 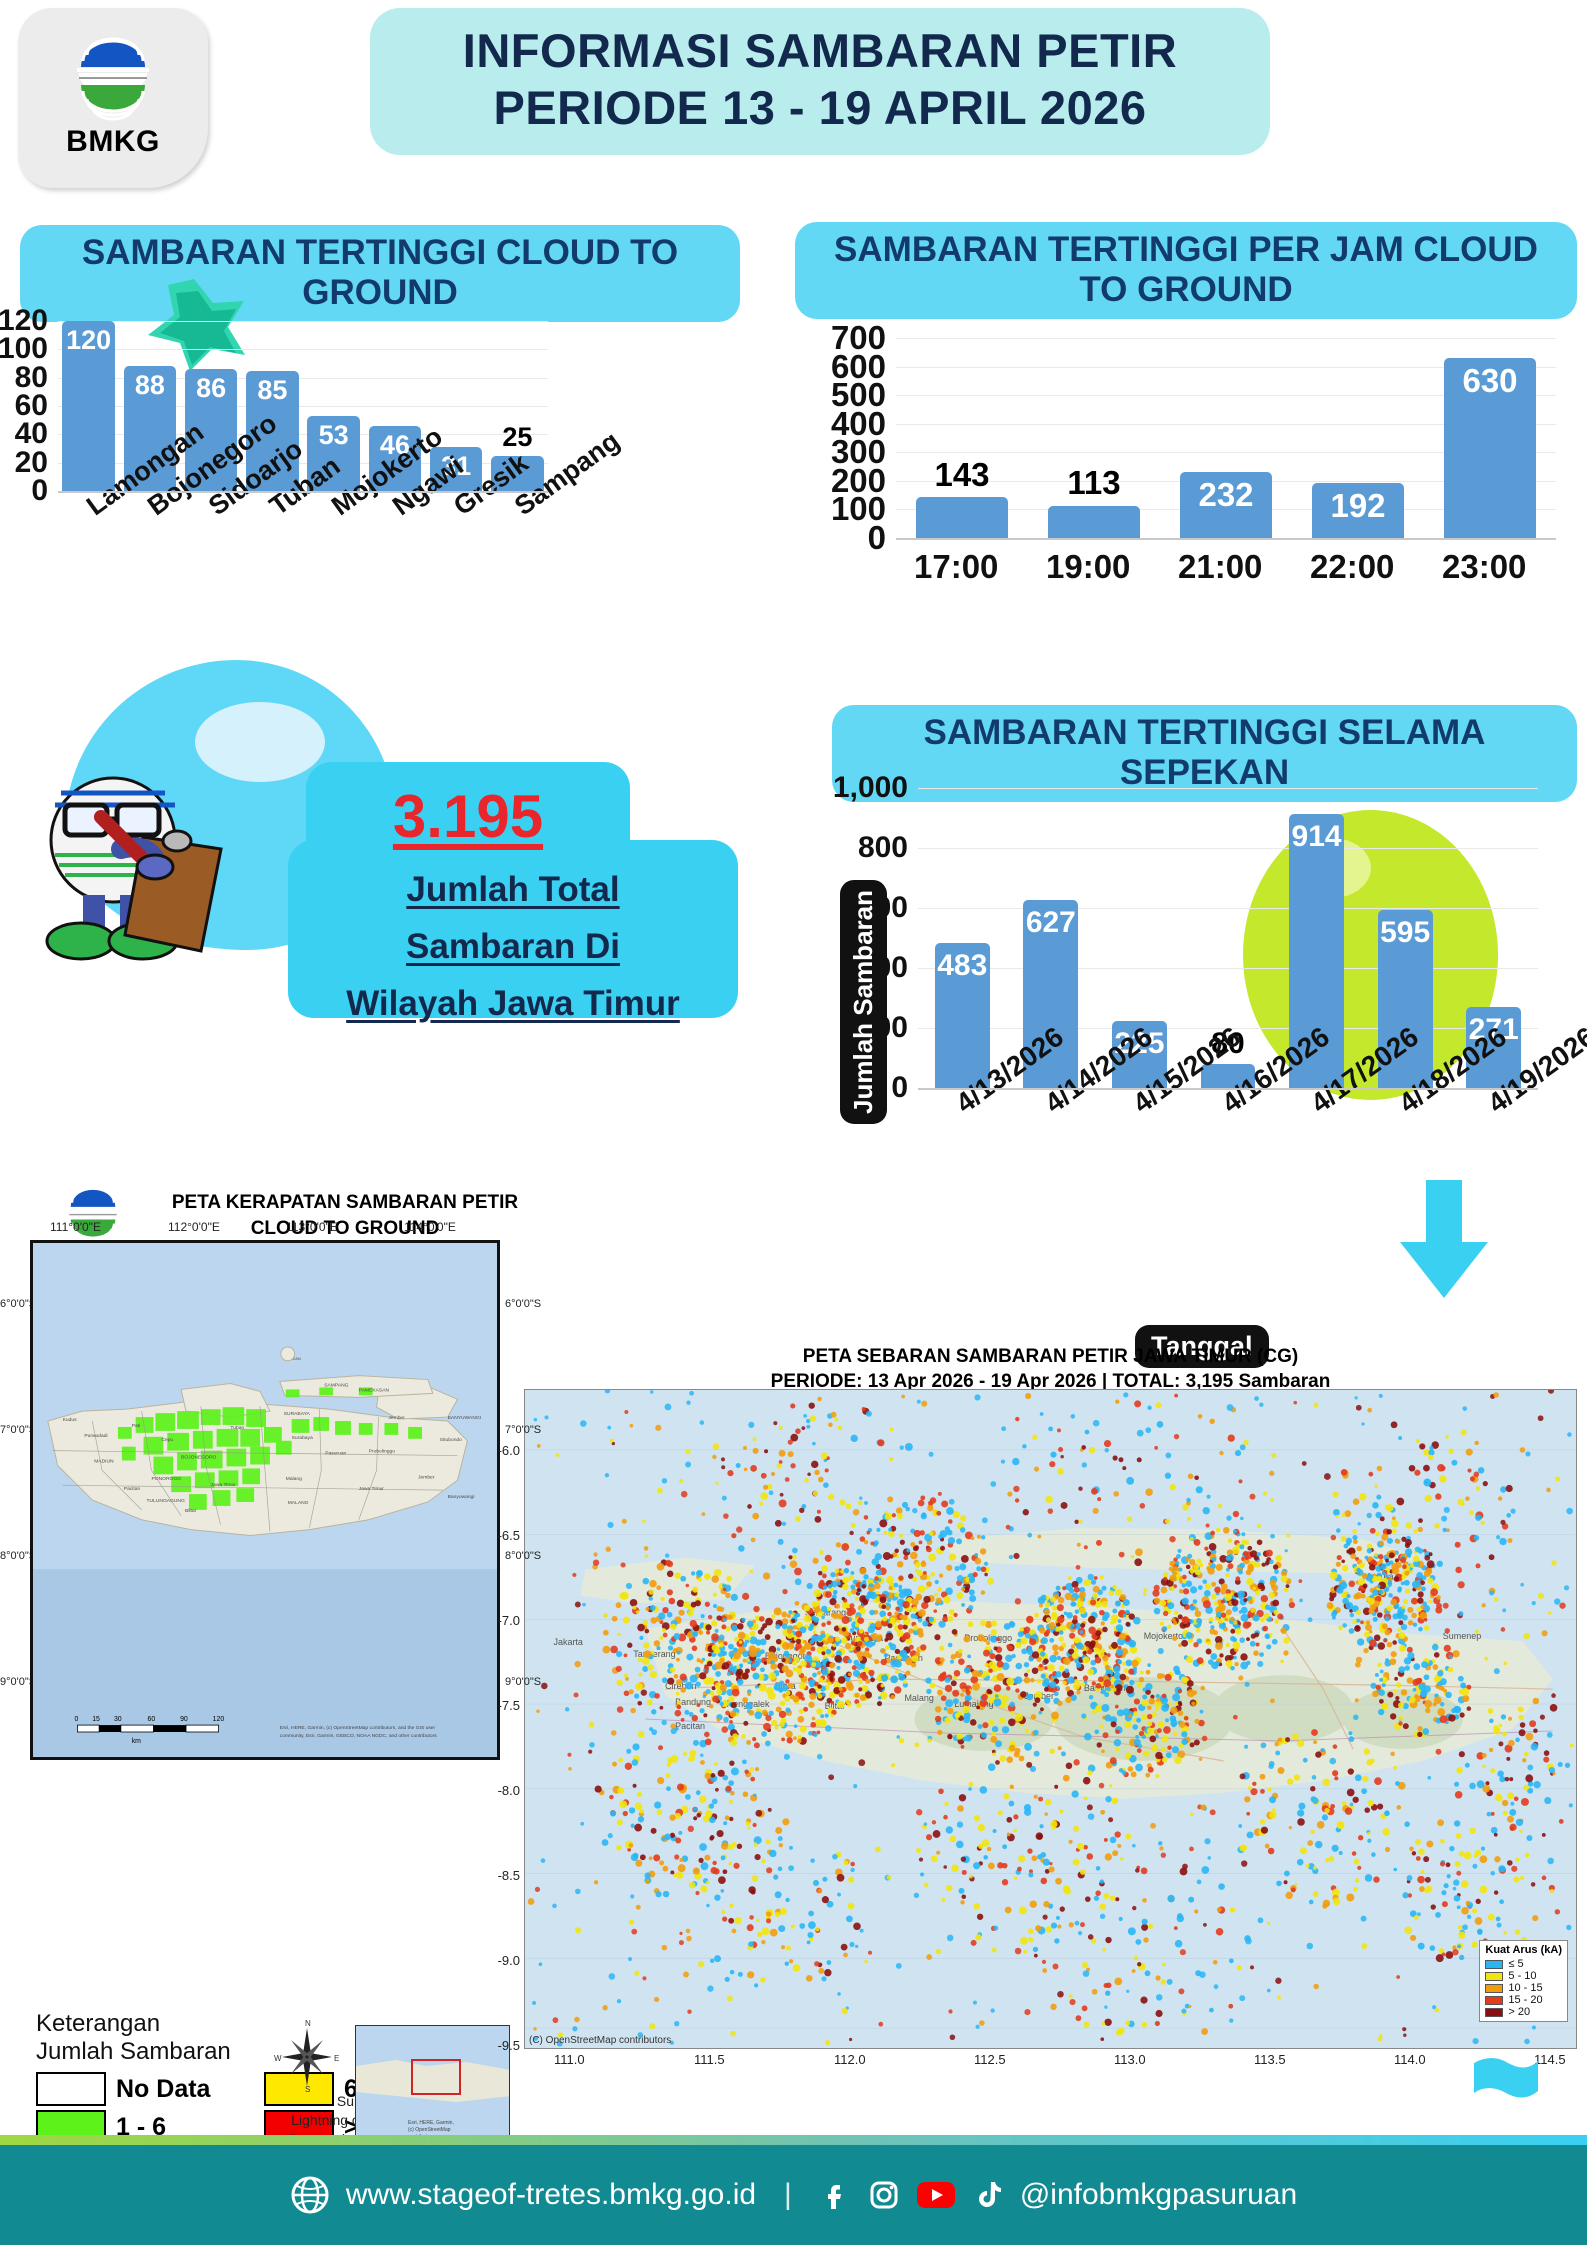 What do you see at coordinates (1163, 1636) in the screenshot?
I see `svg-text: Mojokerto` at bounding box center [1163, 1636].